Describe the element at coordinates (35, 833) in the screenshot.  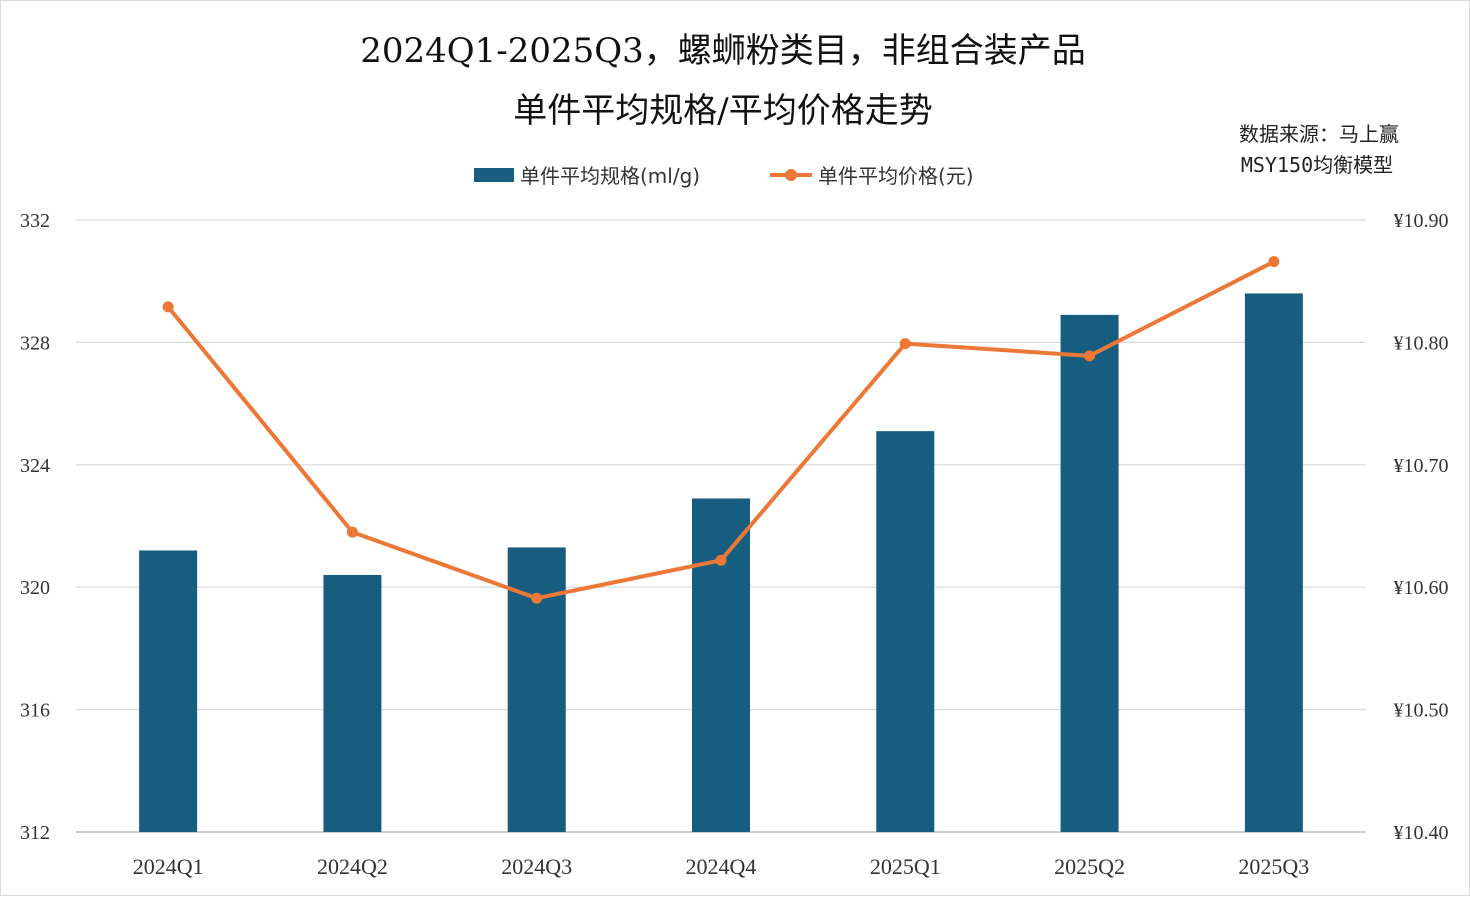
I see `left-tick-label: 312` at that location.